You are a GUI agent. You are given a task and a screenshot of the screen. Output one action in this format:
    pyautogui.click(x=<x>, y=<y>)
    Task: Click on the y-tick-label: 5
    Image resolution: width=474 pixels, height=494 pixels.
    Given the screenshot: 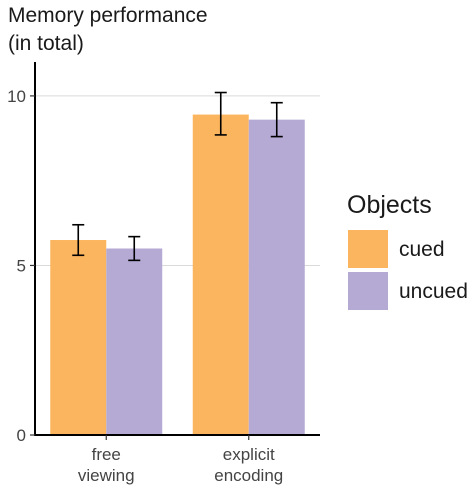 What is the action you would take?
    pyautogui.click(x=21, y=265)
    